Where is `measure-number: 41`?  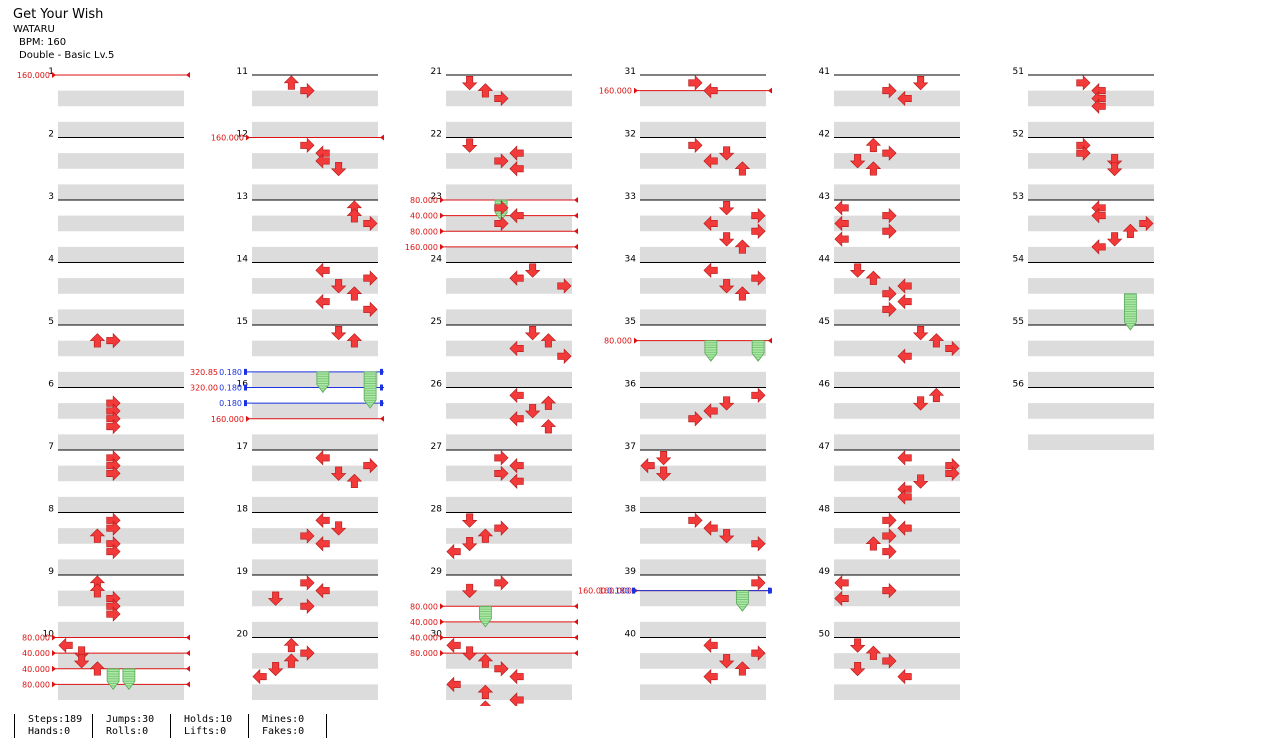 measure-number: 41 is located at coordinates (824, 72).